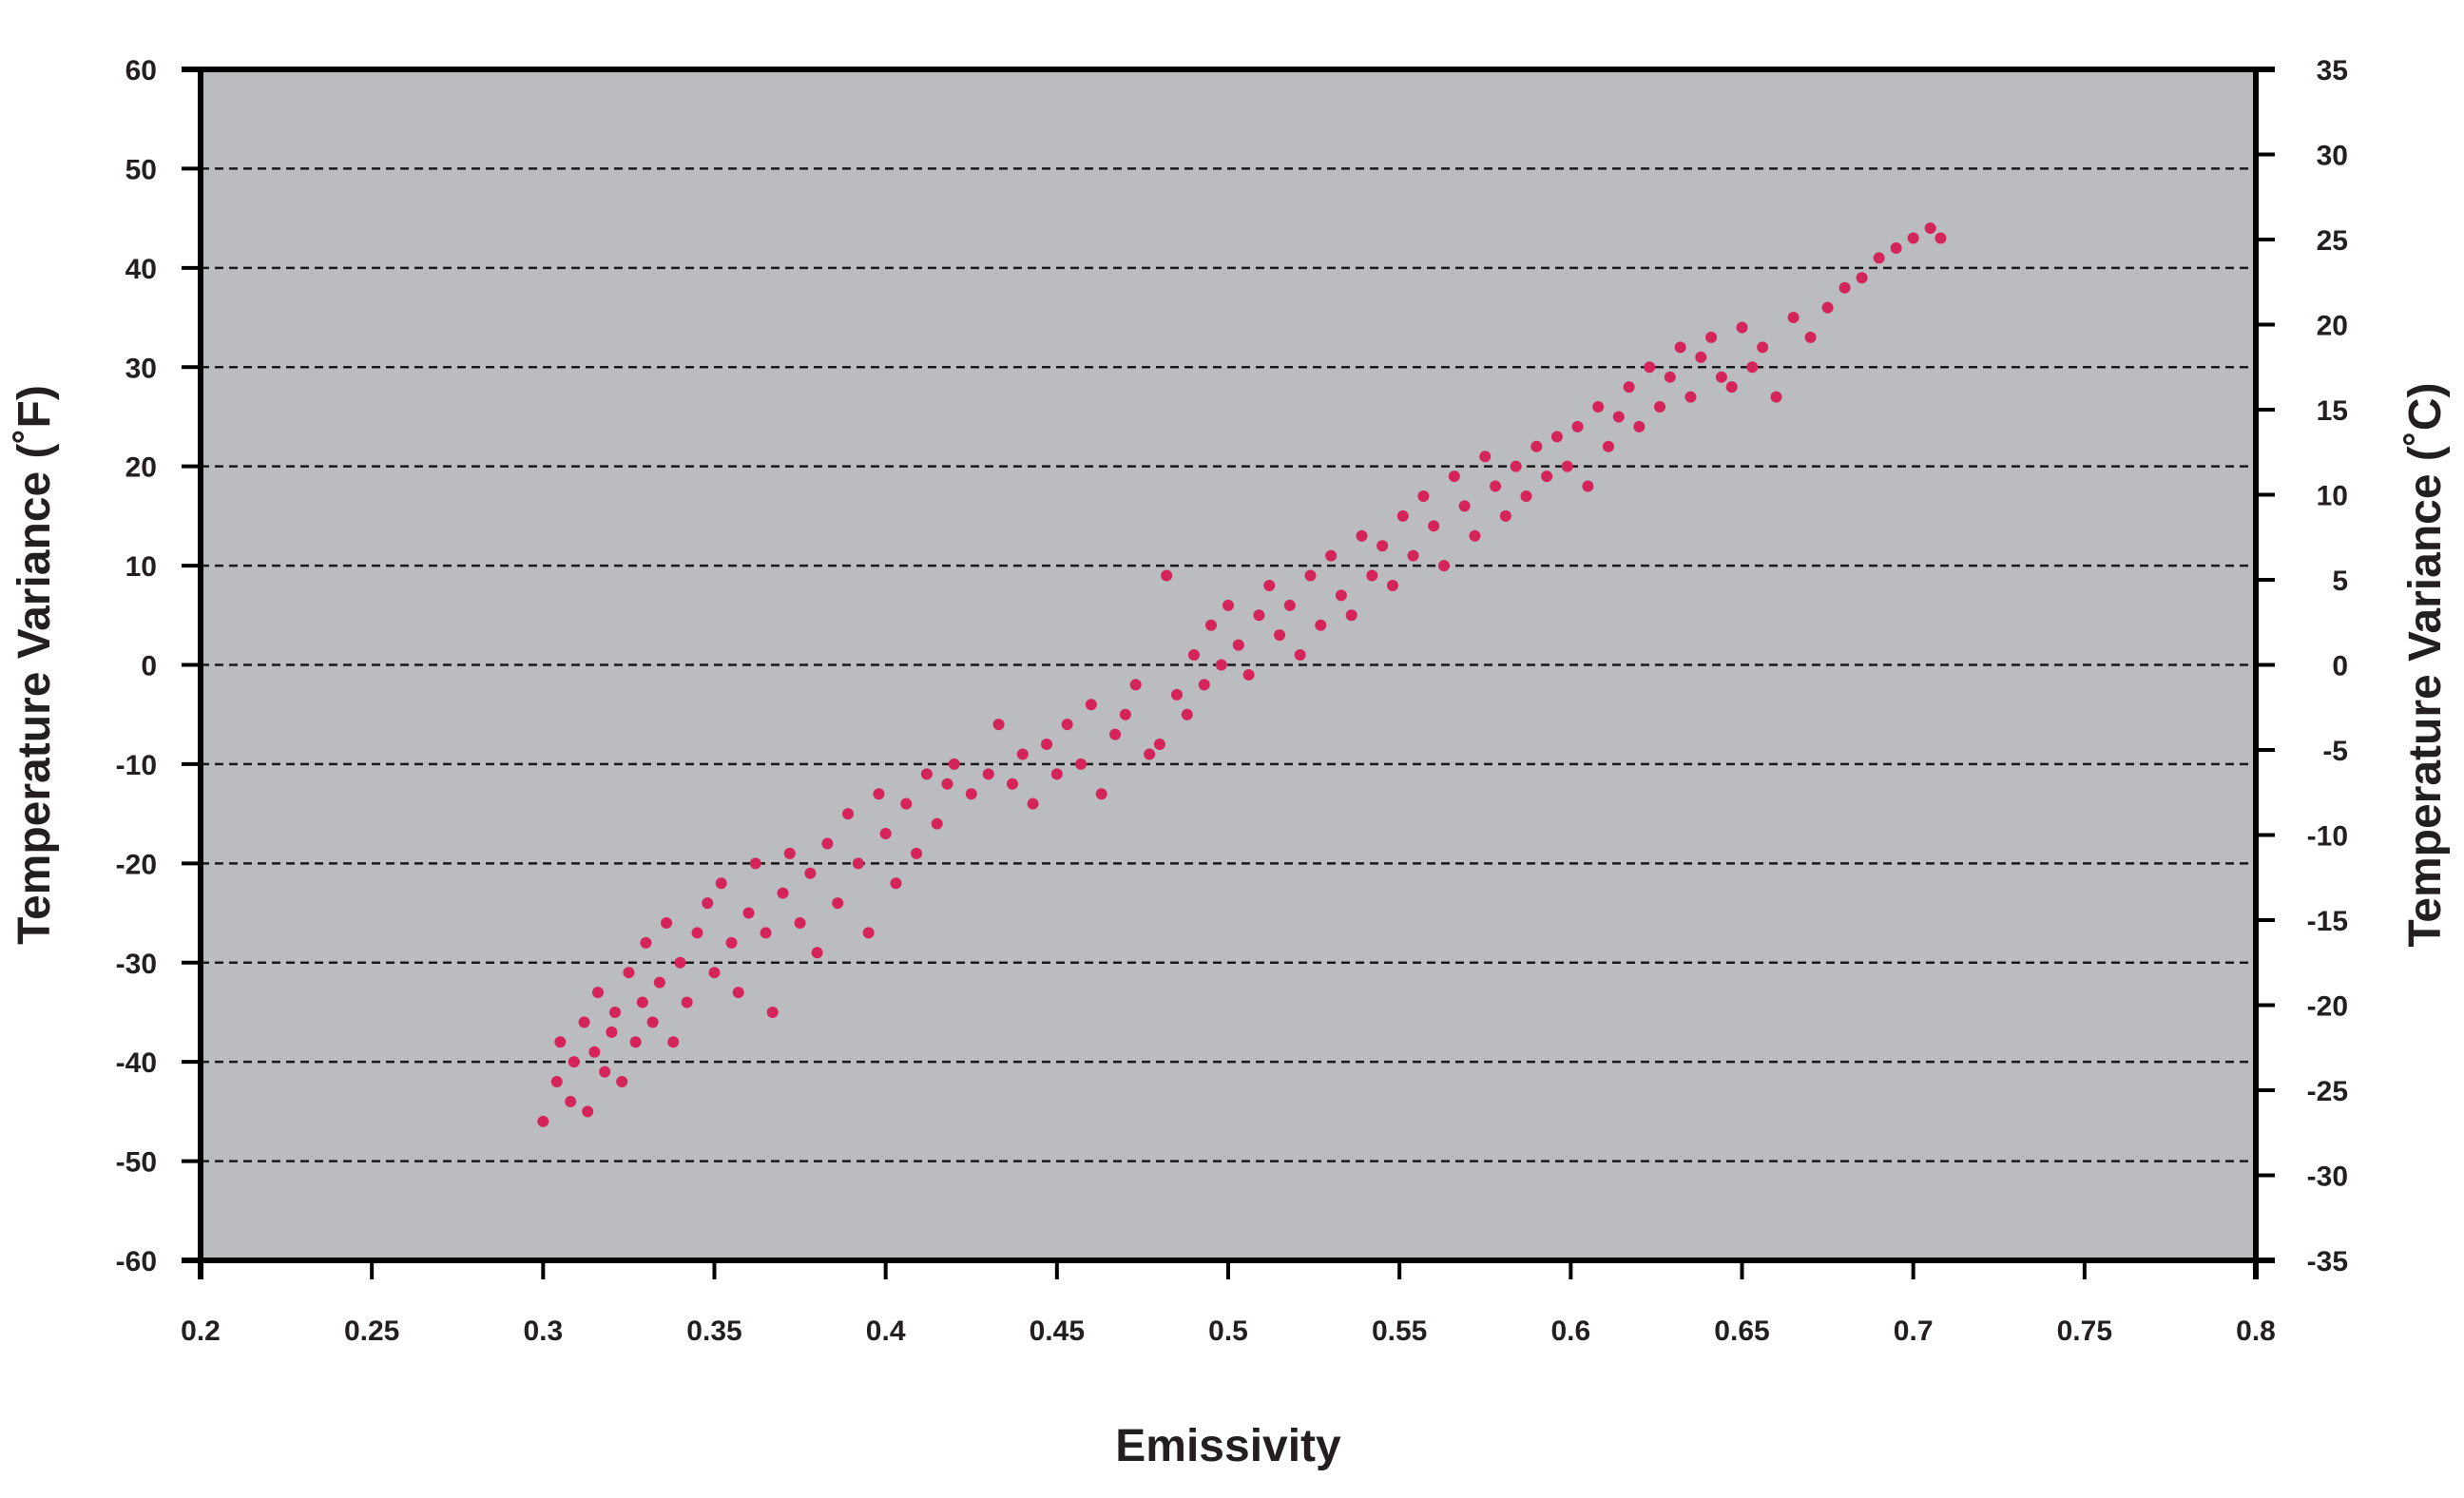  I want to click on y-tick-label-right: -30, so click(2327, 1177).